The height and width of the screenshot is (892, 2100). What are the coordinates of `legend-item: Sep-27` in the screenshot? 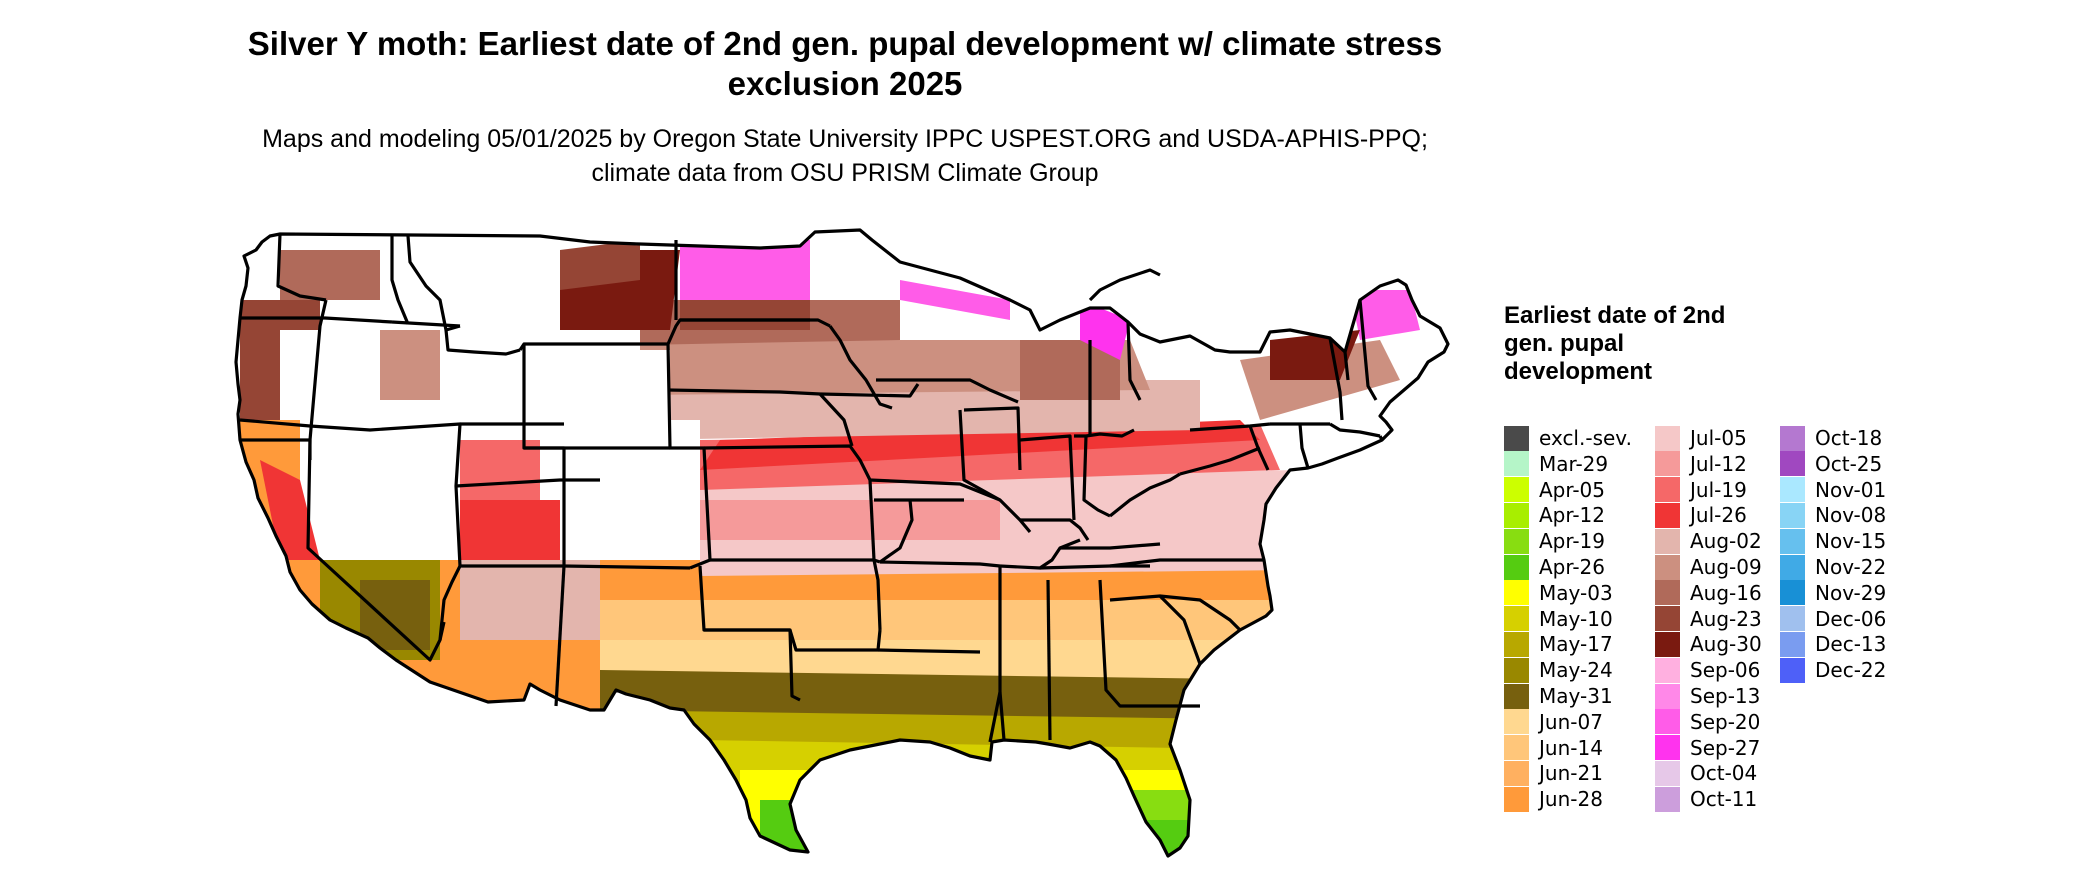 It's located at (1707, 748).